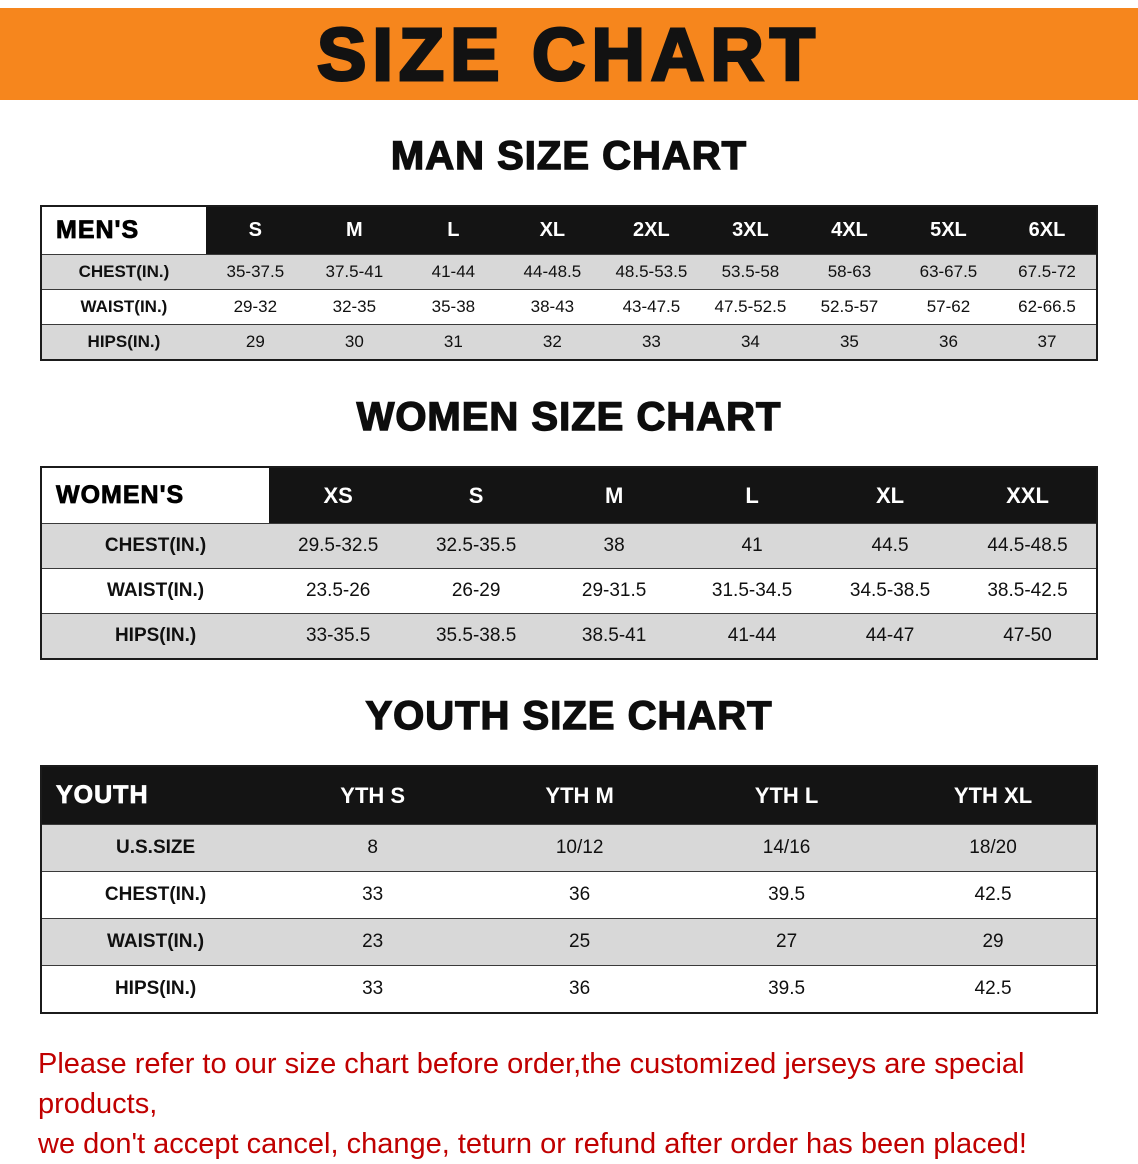 Image resolution: width=1138 pixels, height=1164 pixels. What do you see at coordinates (569, 715) in the screenshot?
I see `youth-section-heading: YOUTH SIZE CHART` at bounding box center [569, 715].